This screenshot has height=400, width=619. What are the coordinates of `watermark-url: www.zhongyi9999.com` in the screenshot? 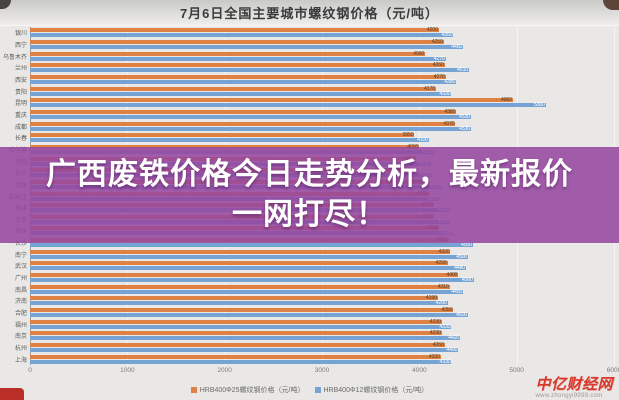 It's located at (569, 396).